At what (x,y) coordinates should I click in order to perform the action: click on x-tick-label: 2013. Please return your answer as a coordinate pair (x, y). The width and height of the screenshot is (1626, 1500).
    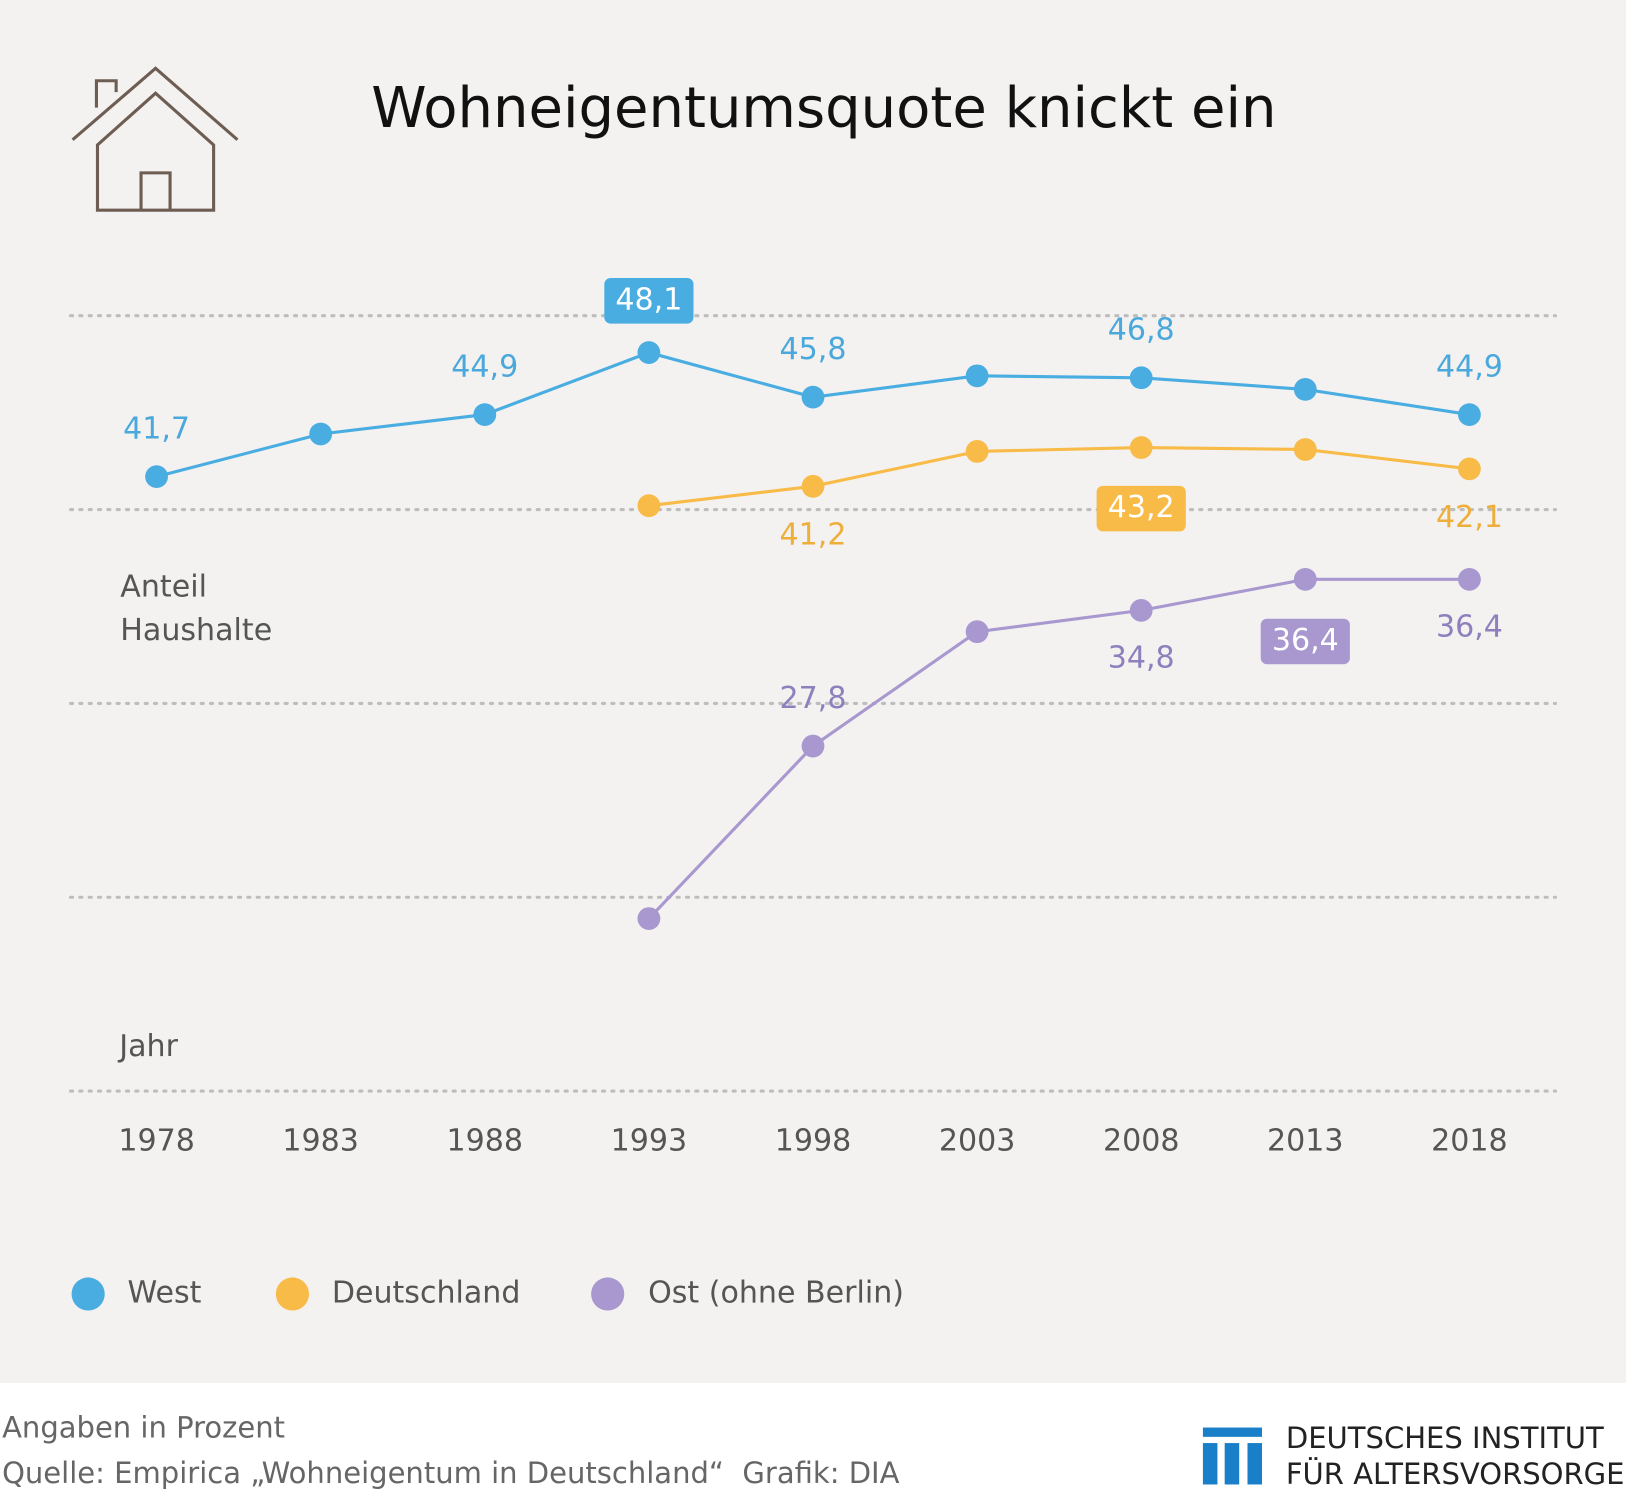
    Looking at the image, I should click on (1305, 1140).